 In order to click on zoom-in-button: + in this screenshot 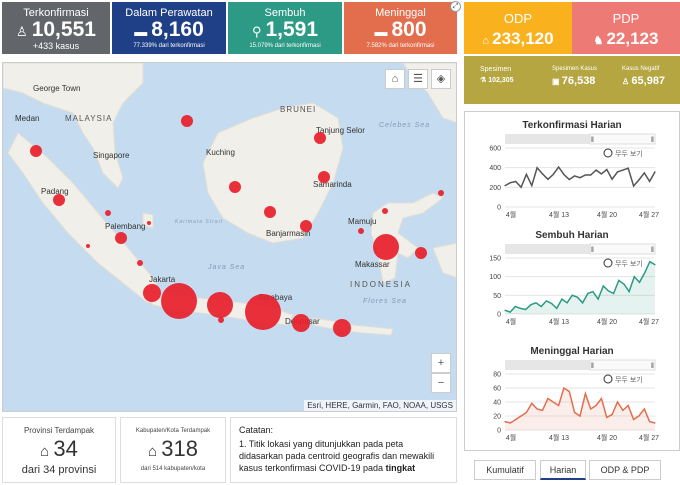, I will do `click(441, 363)`.